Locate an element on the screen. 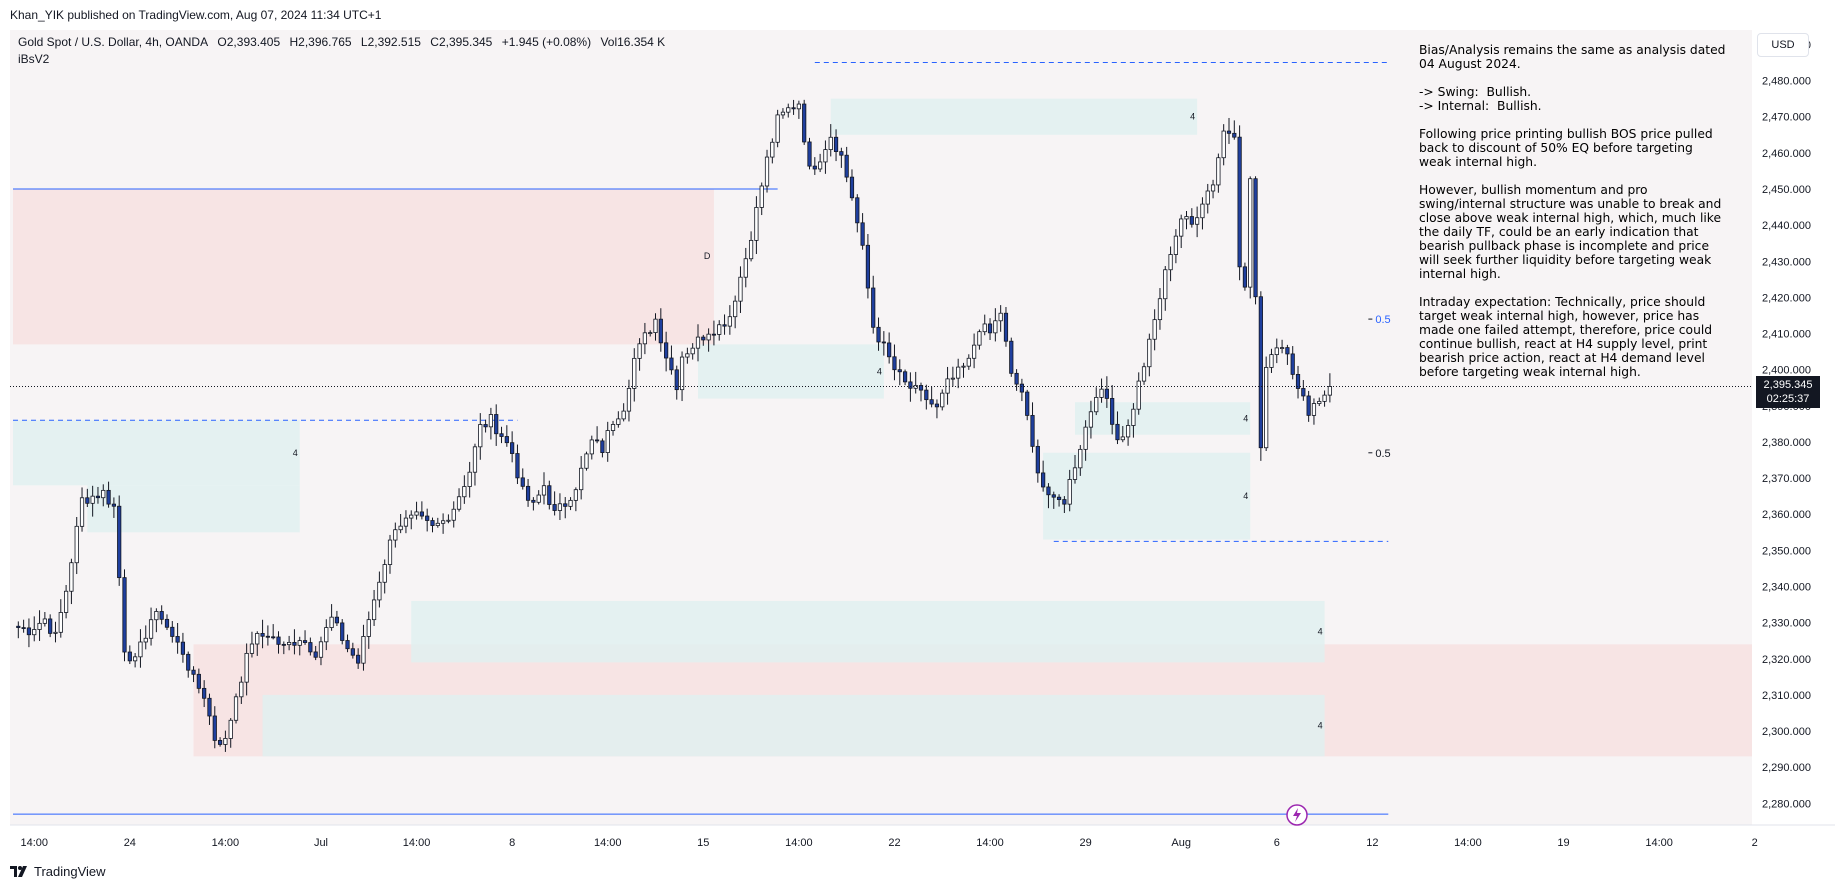 Image resolution: width=1835 pixels, height=891 pixels. indicator-label: iBsV2 is located at coordinates (34, 59).